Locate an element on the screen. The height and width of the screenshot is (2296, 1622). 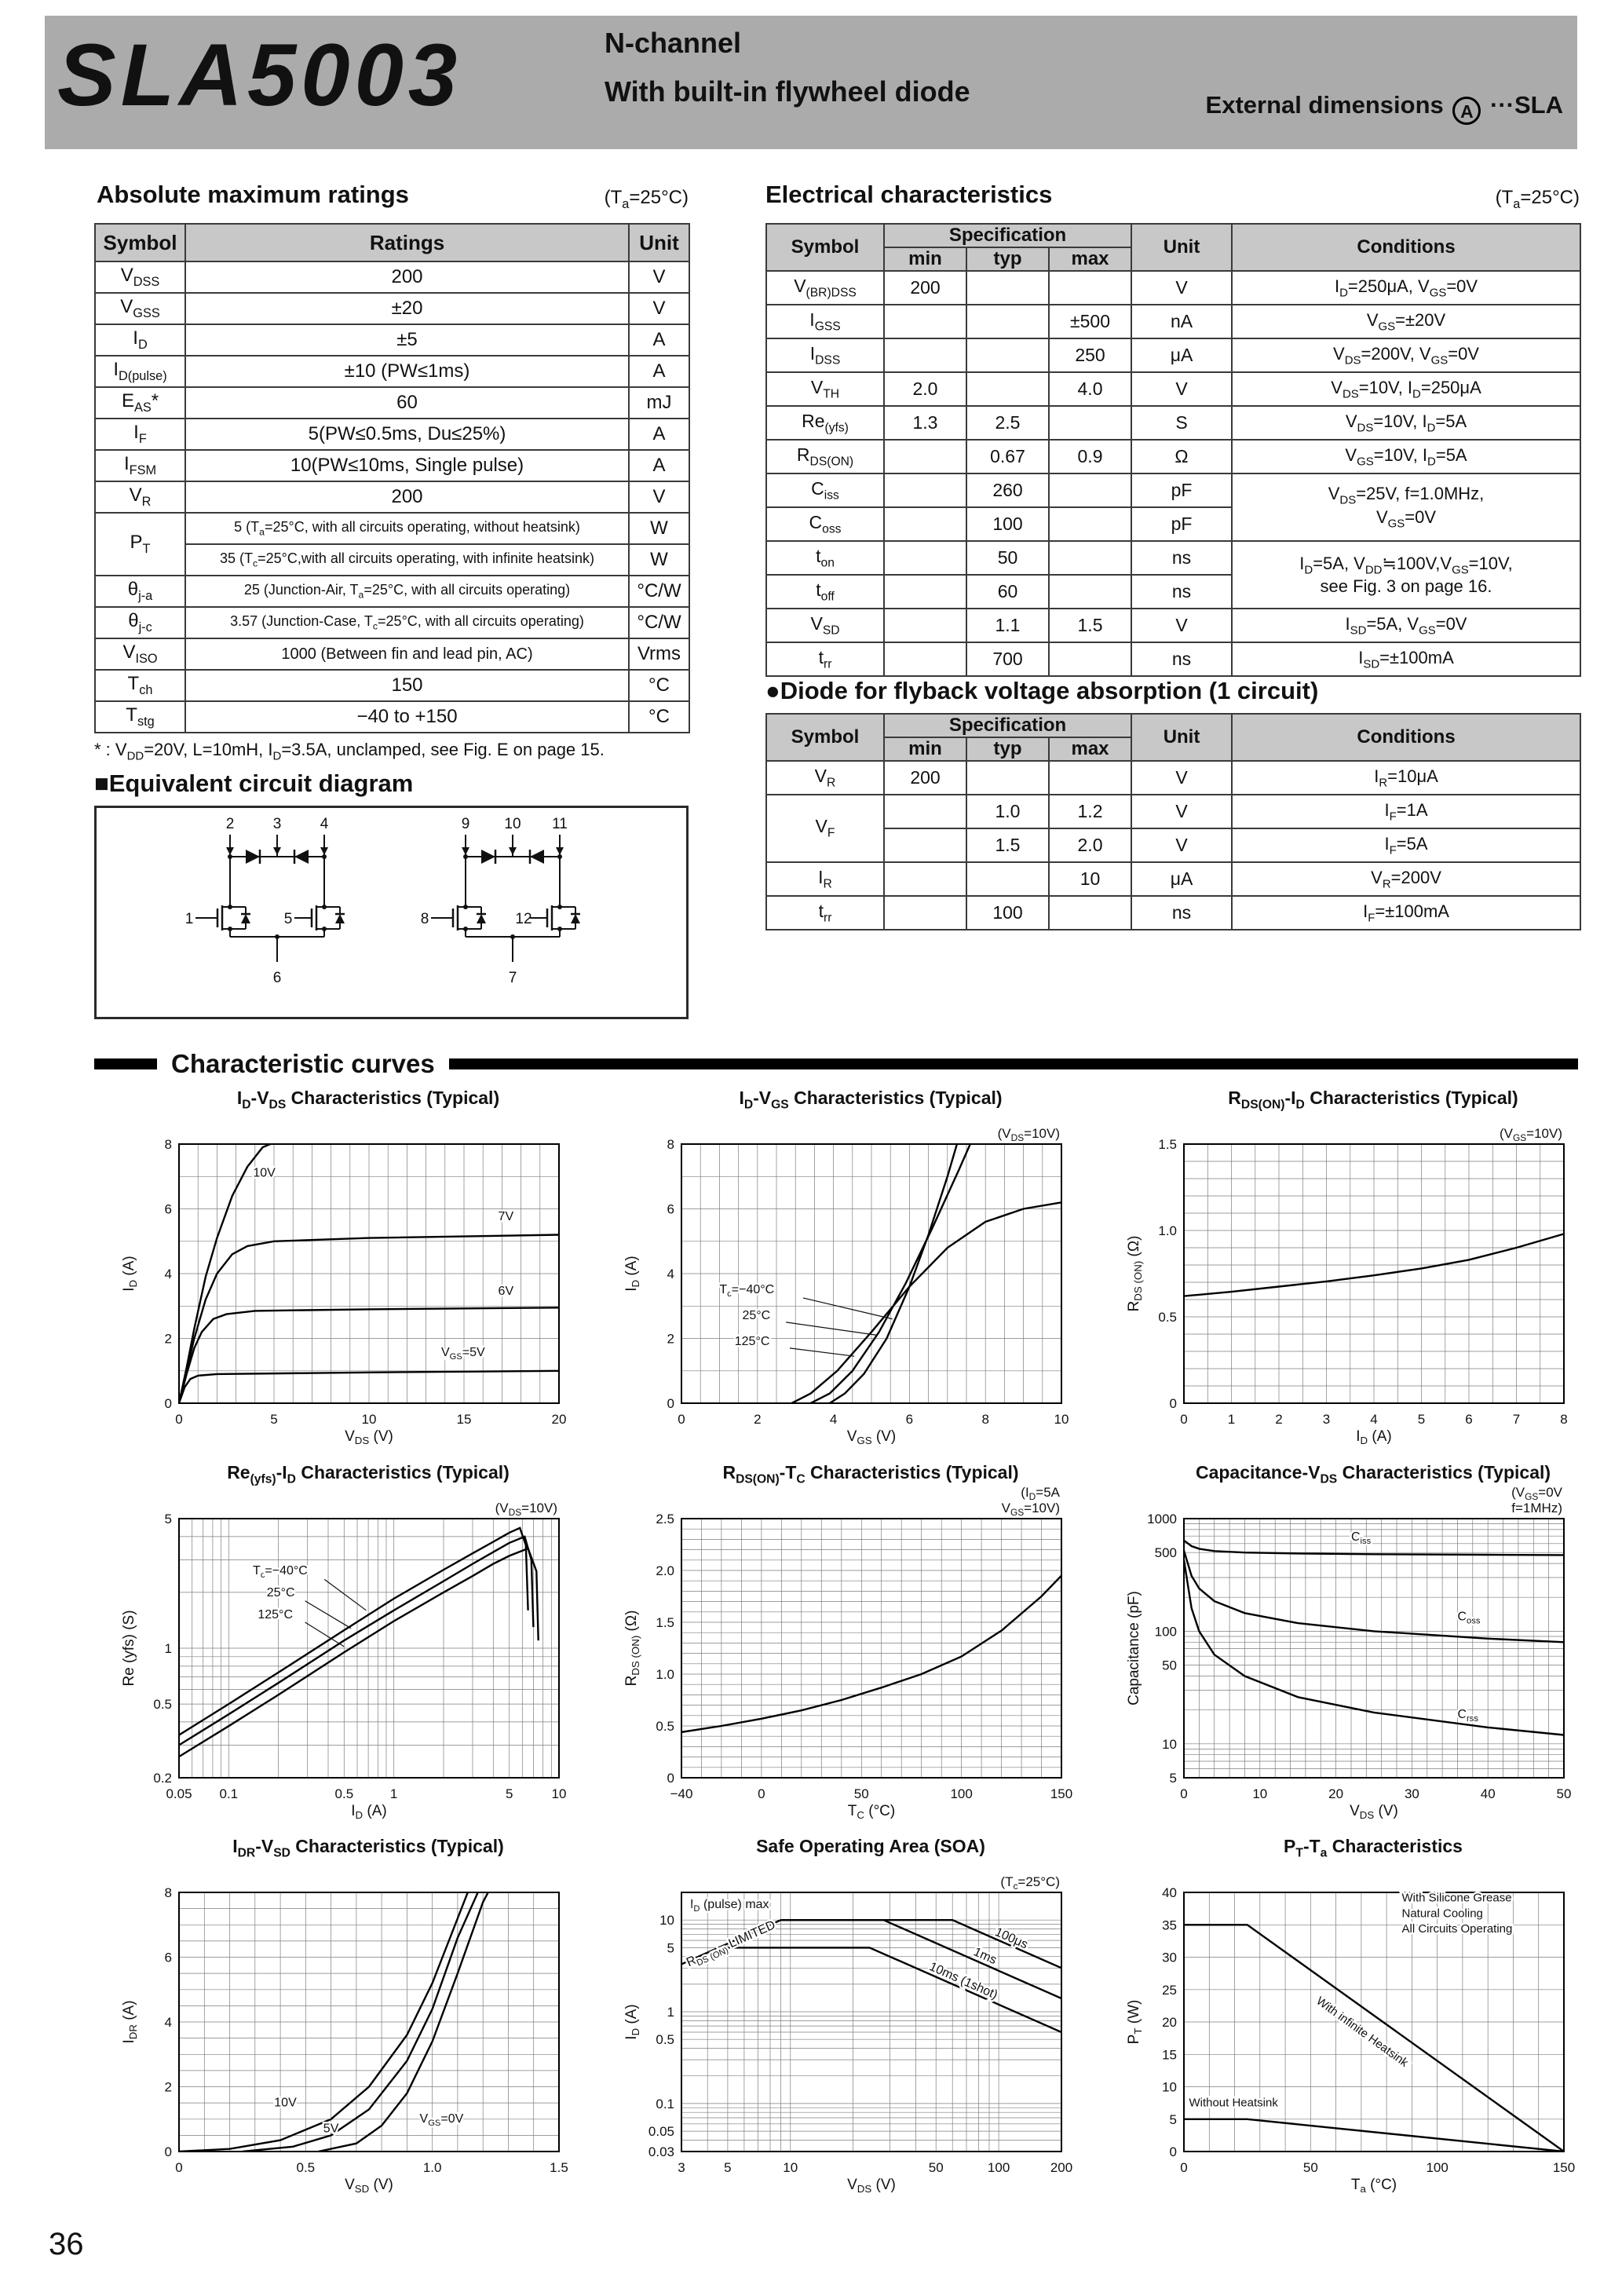
max-cell: 1.5 is located at coordinates (1090, 626).